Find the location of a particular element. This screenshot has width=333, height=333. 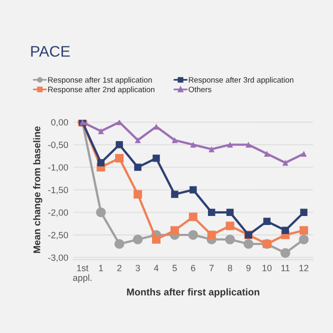

chart-title: PACE is located at coordinates (50, 51).